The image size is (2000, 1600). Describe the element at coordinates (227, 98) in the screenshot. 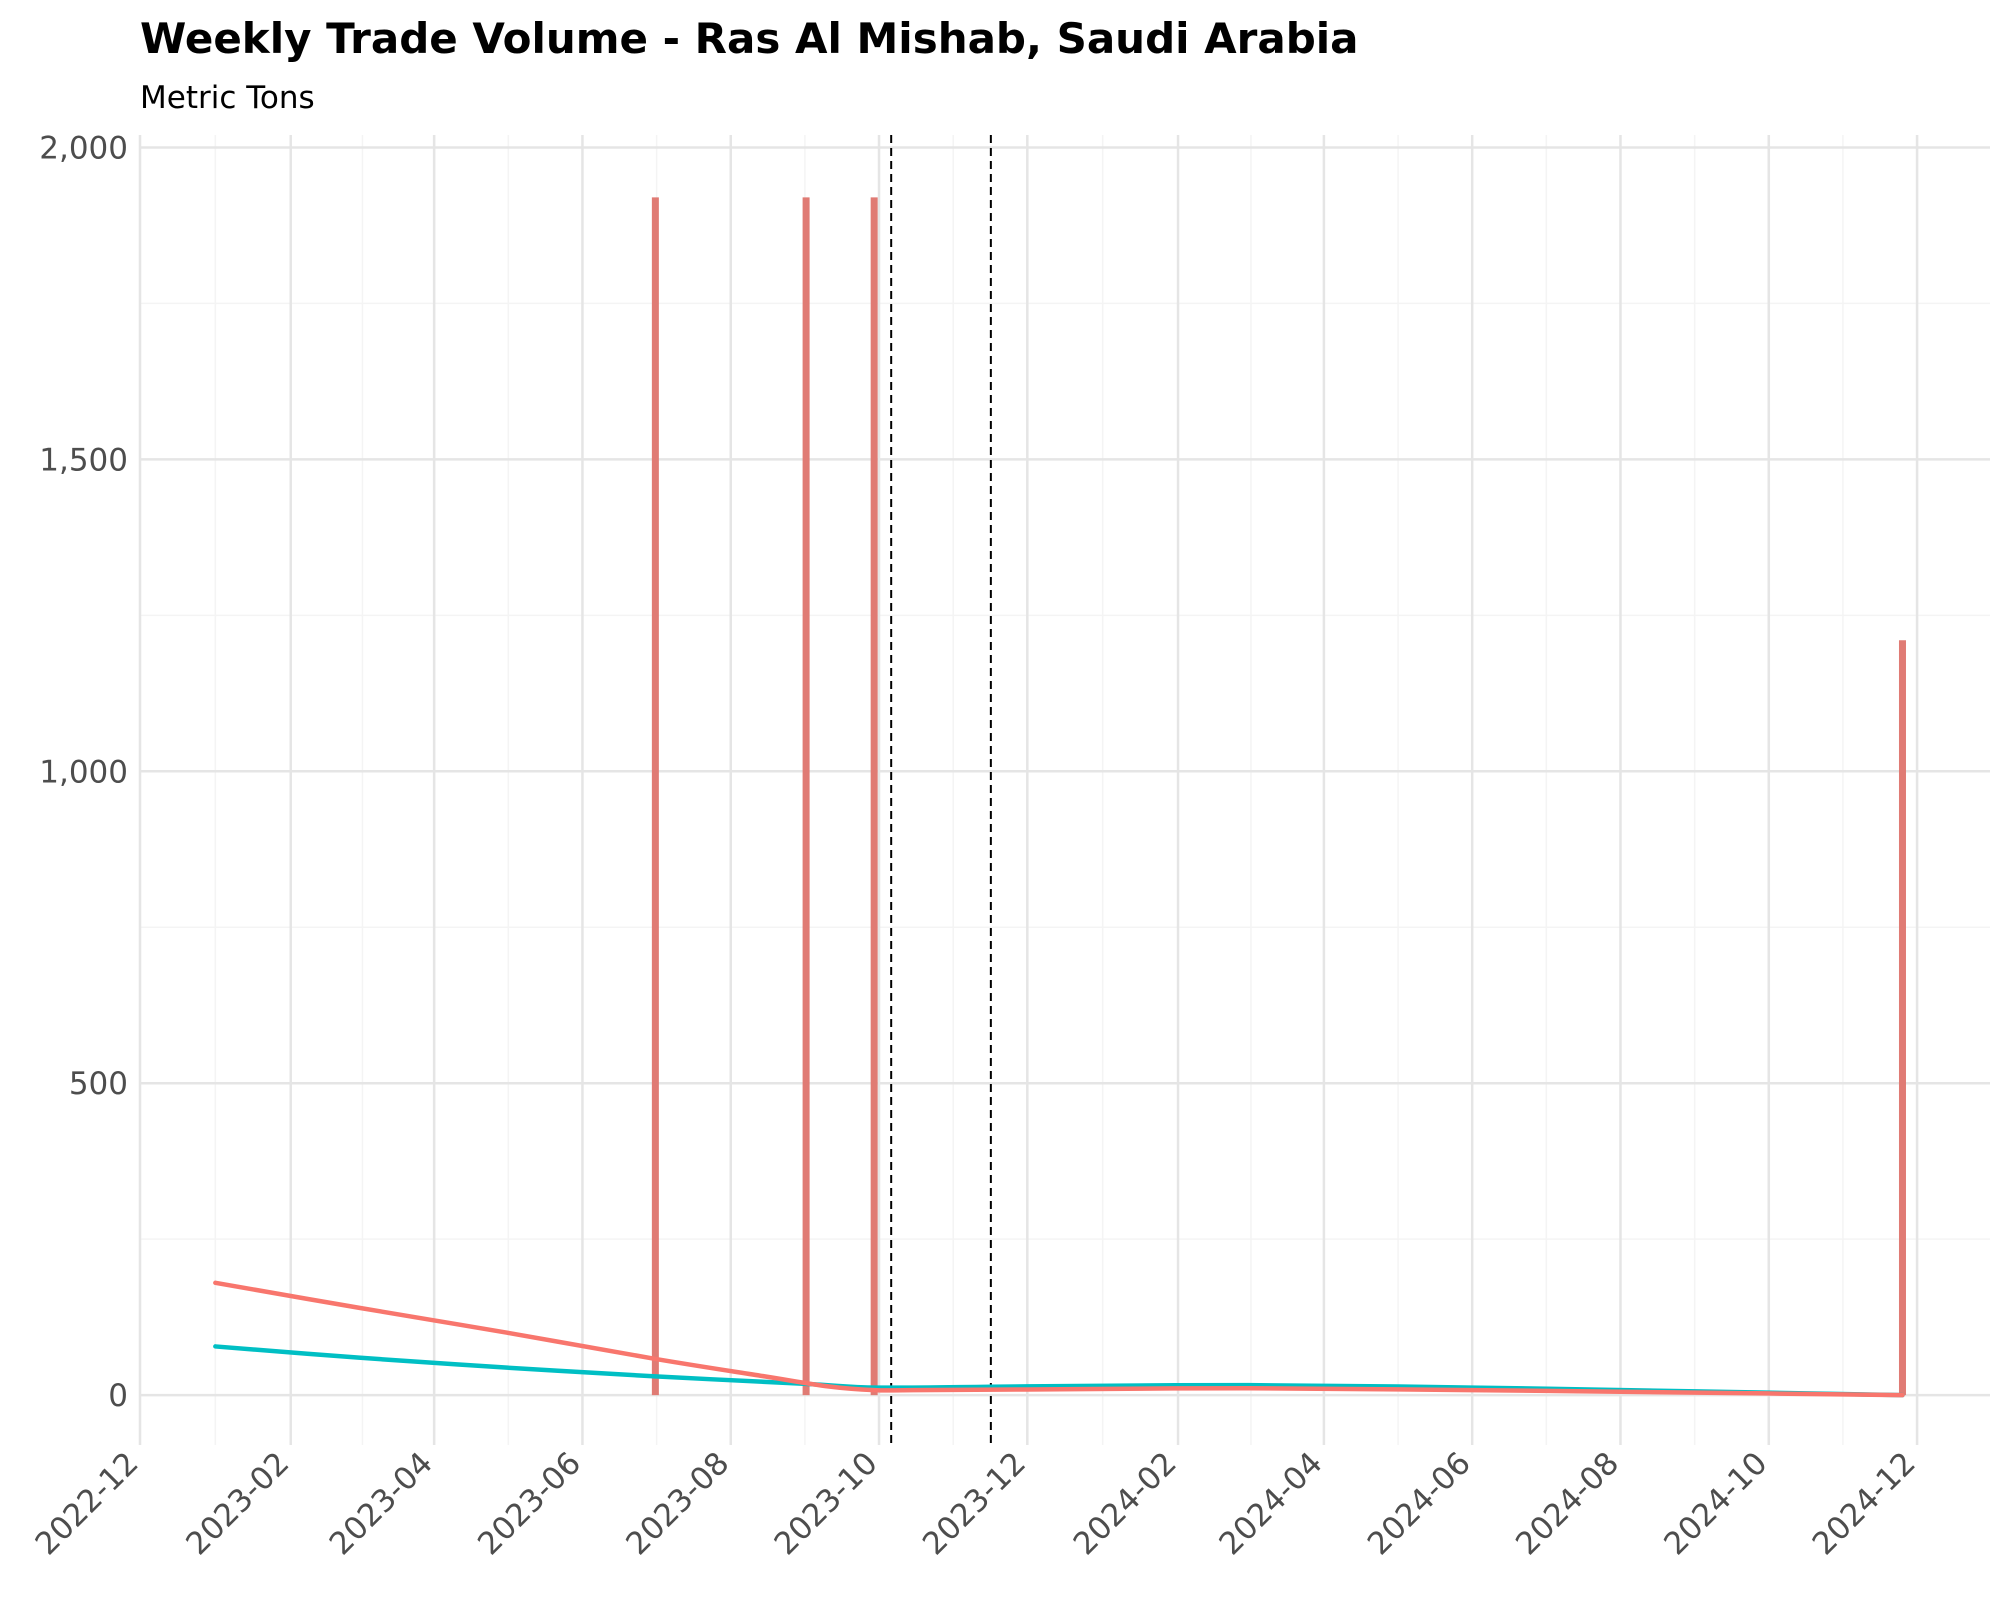

I see `chart-subtitle: Metric Tons` at that location.